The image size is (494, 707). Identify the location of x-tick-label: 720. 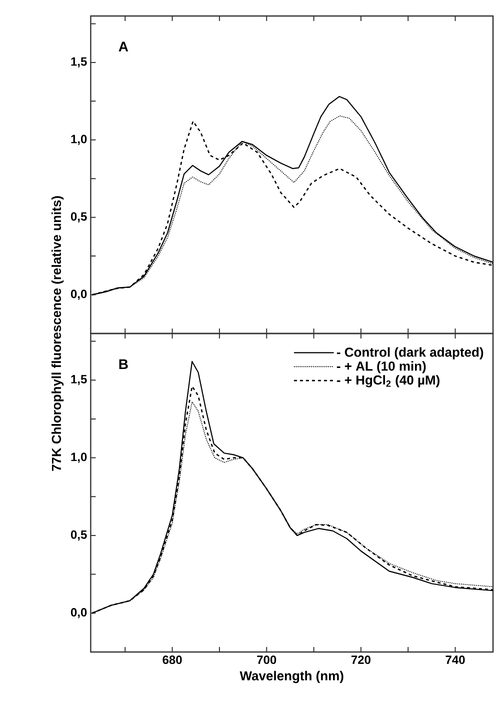
(360, 660).